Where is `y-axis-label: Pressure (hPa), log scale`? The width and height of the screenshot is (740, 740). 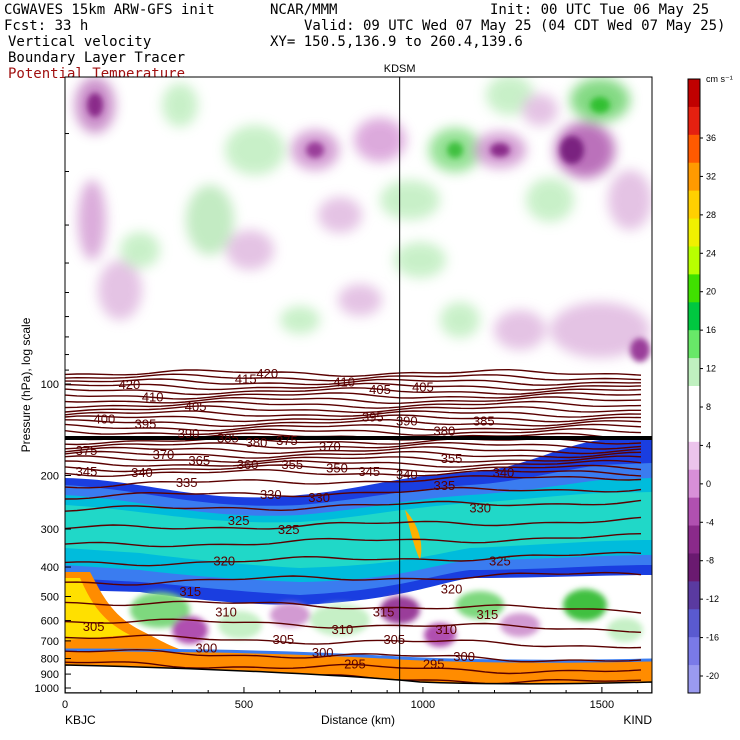 y-axis-label: Pressure (hPa), log scale is located at coordinates (26, 384).